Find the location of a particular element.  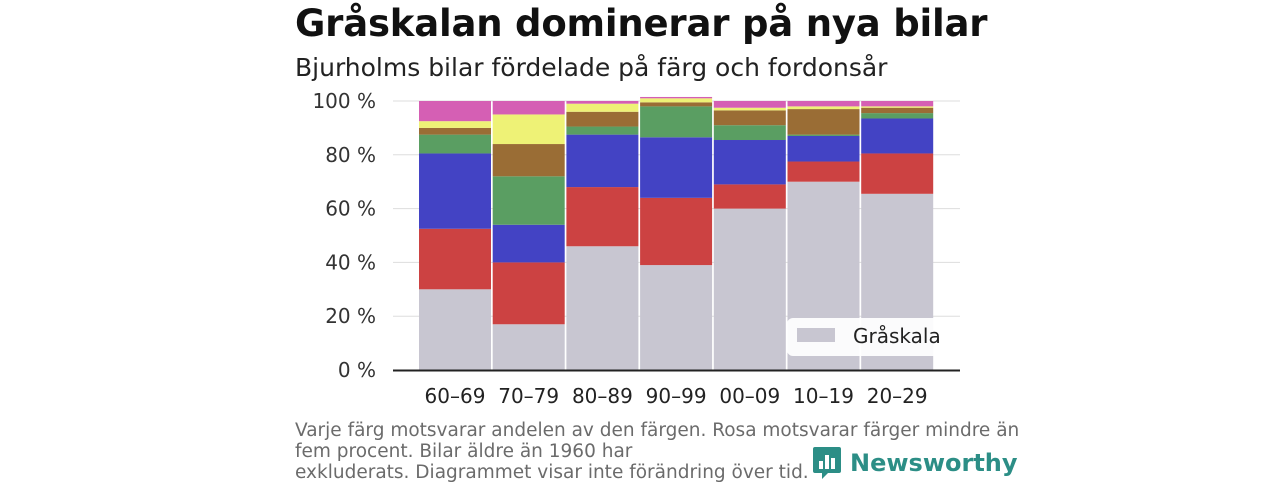

y-tick-label: 40 % is located at coordinates (350, 262).